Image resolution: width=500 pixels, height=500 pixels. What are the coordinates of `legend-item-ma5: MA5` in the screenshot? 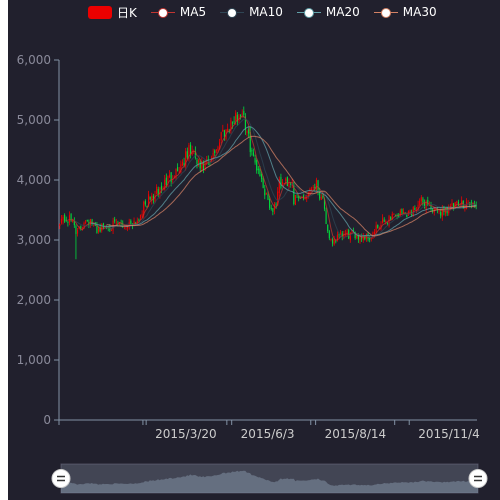 It's located at (178, 12).